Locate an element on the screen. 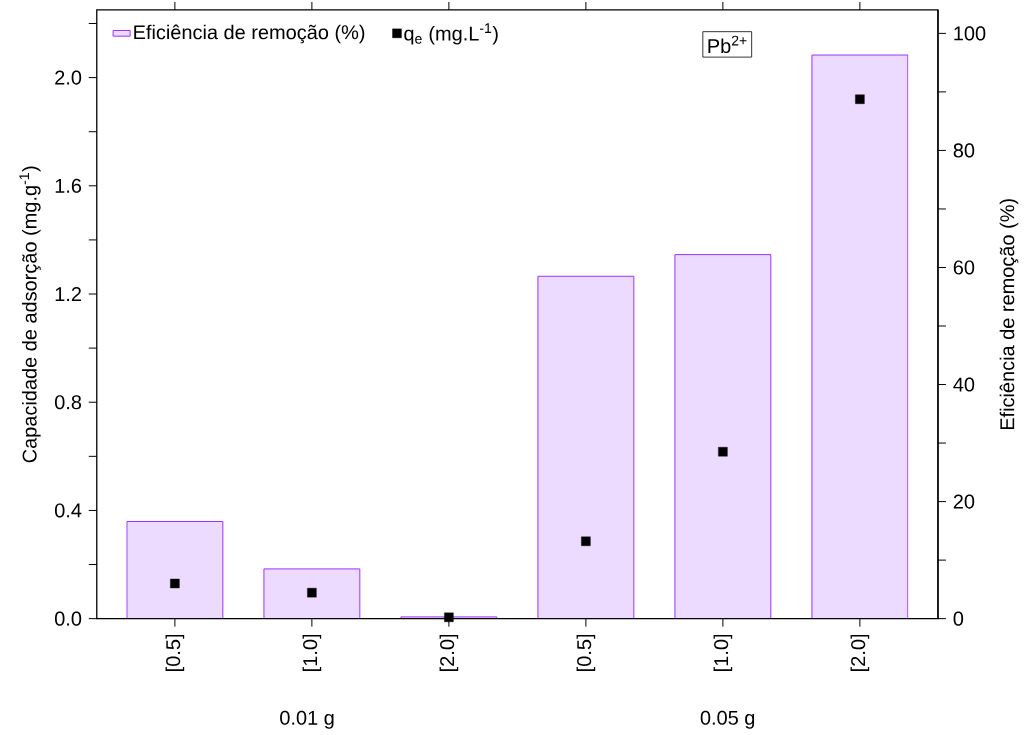  y2-tick-label: 0 is located at coordinates (958, 618).